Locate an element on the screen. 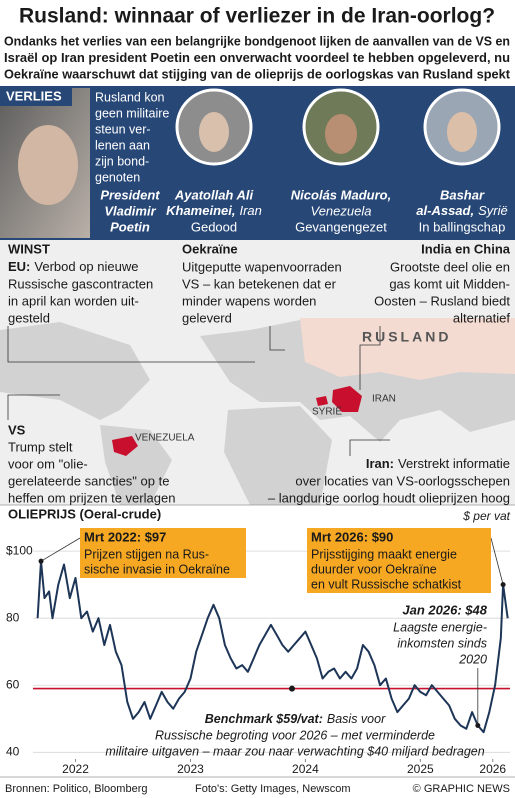  person-name: Vladimir is located at coordinates (130, 210).